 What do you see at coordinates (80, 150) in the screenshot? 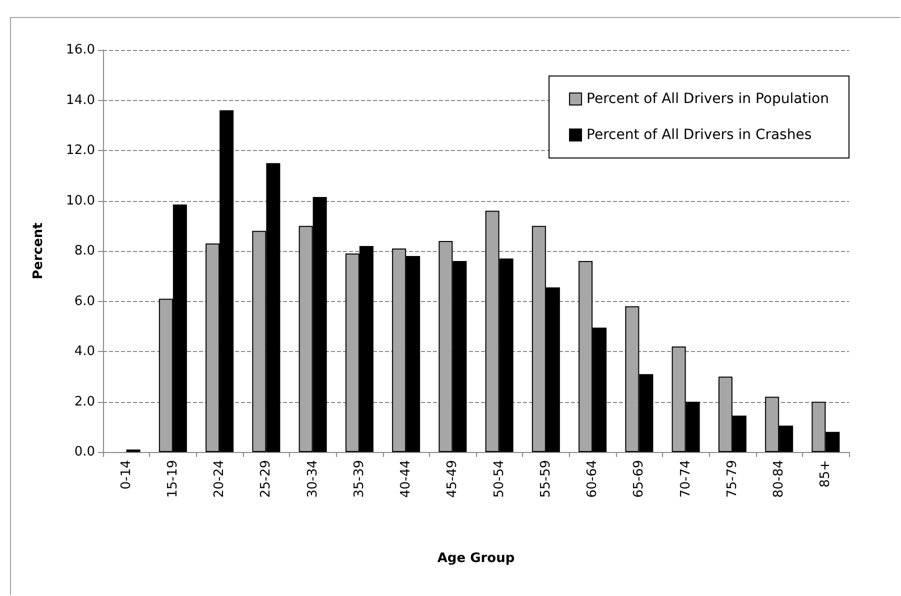
I see `y-tick-label: 12.0` at bounding box center [80, 150].